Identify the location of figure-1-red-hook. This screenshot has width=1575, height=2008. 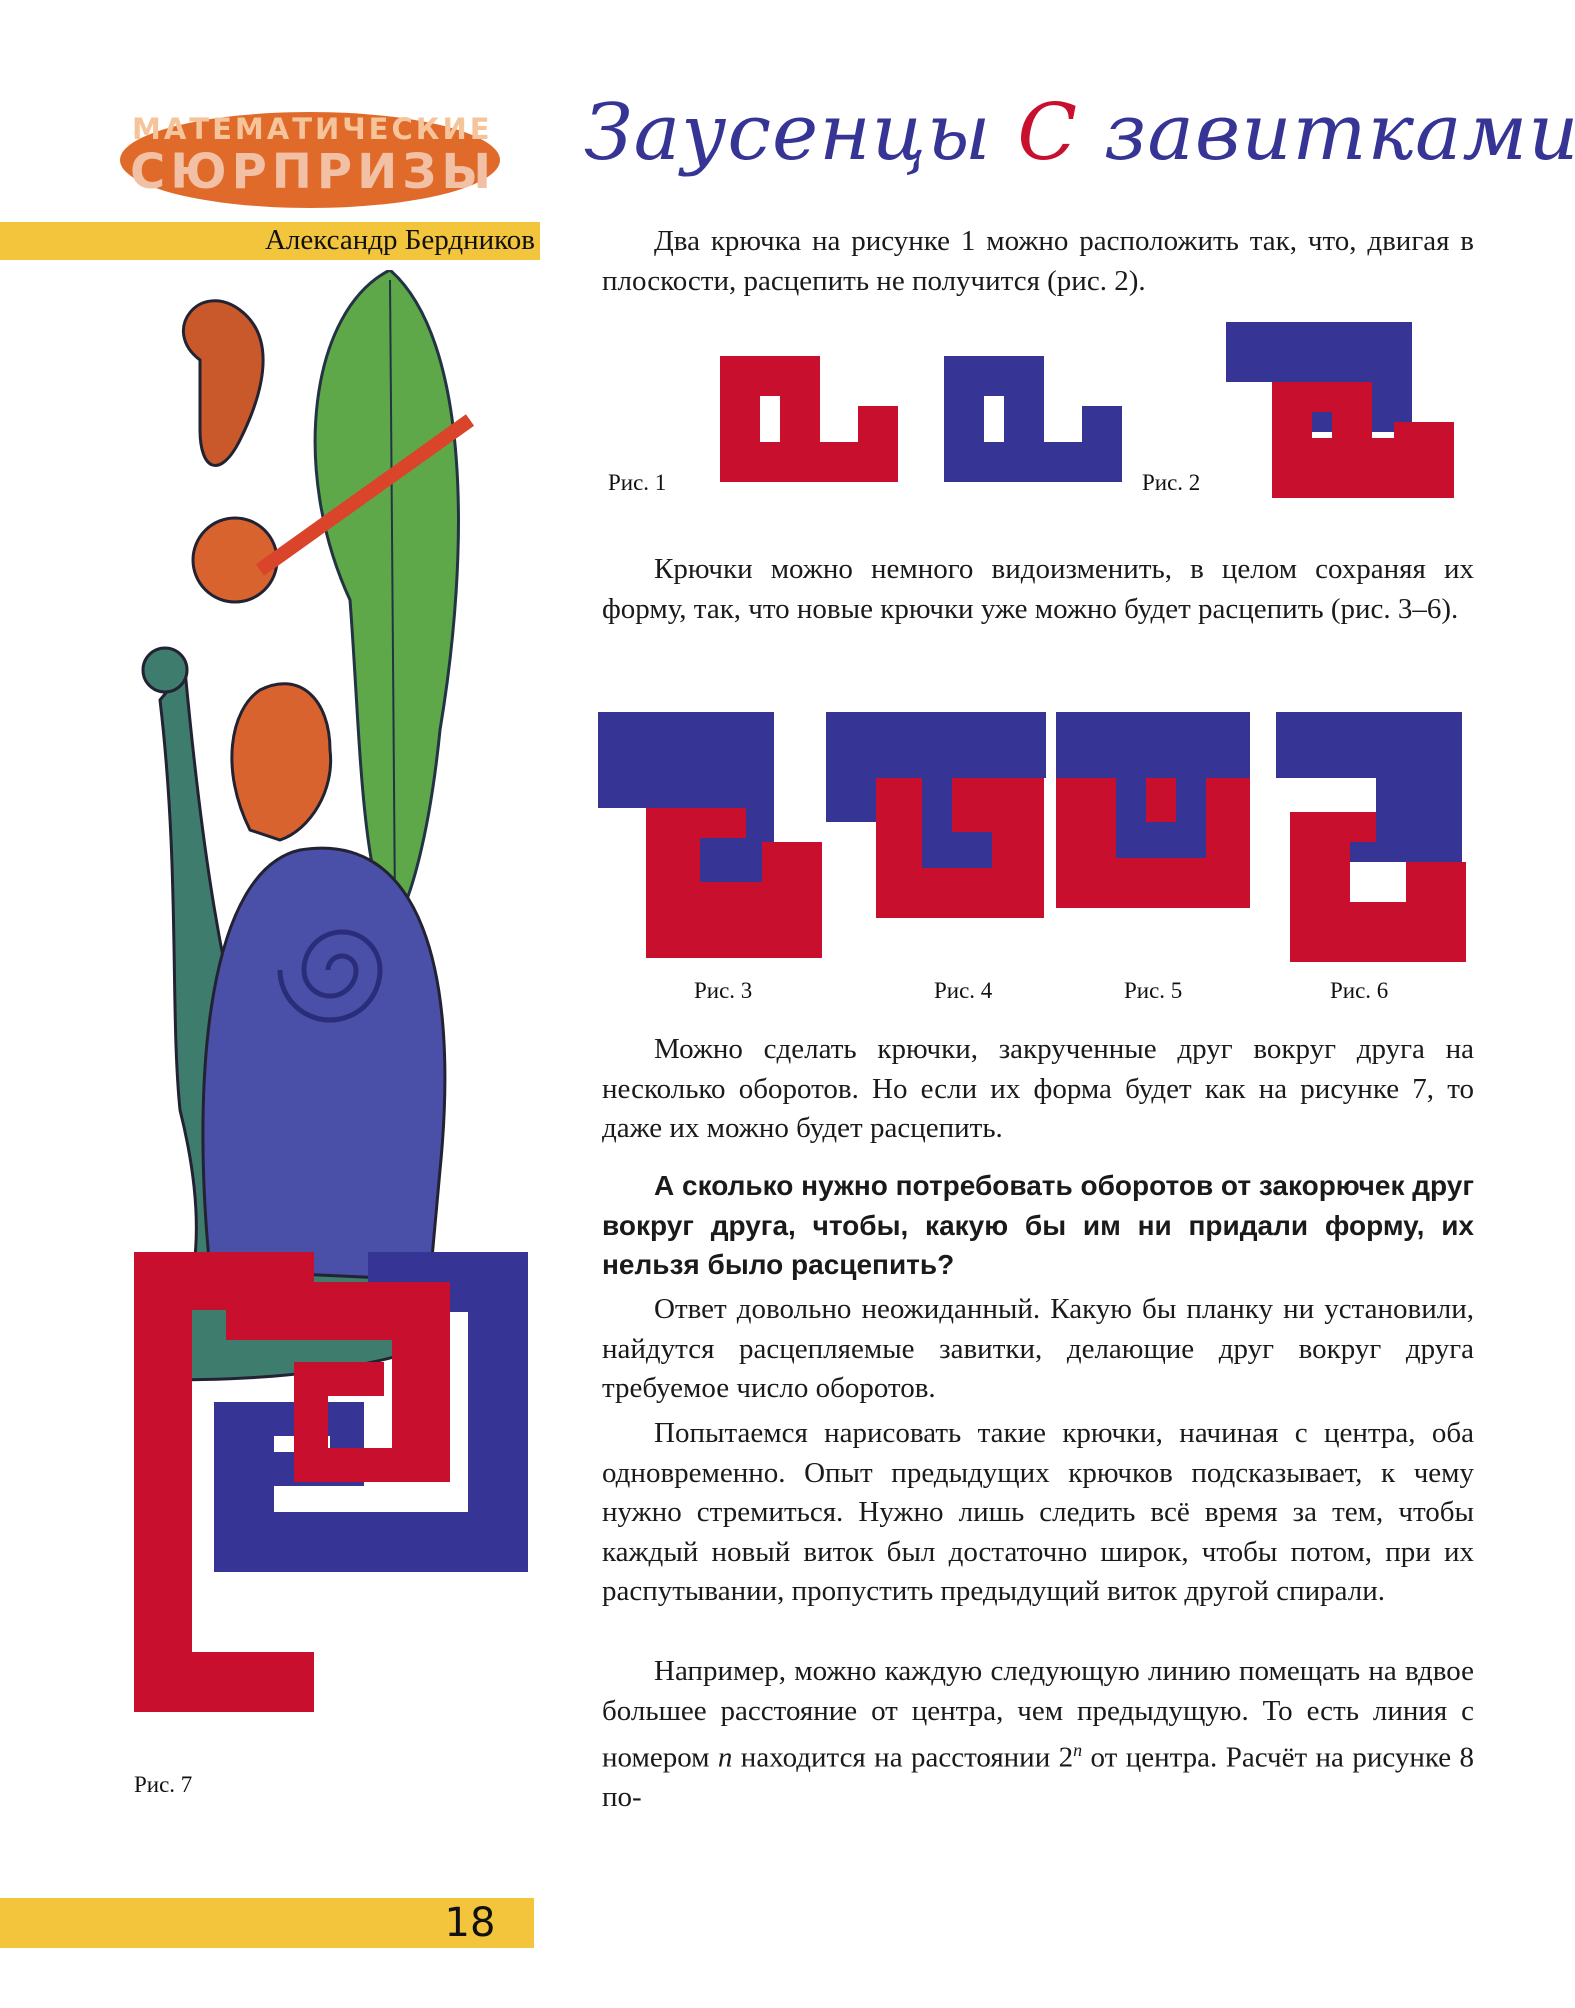
(810, 421).